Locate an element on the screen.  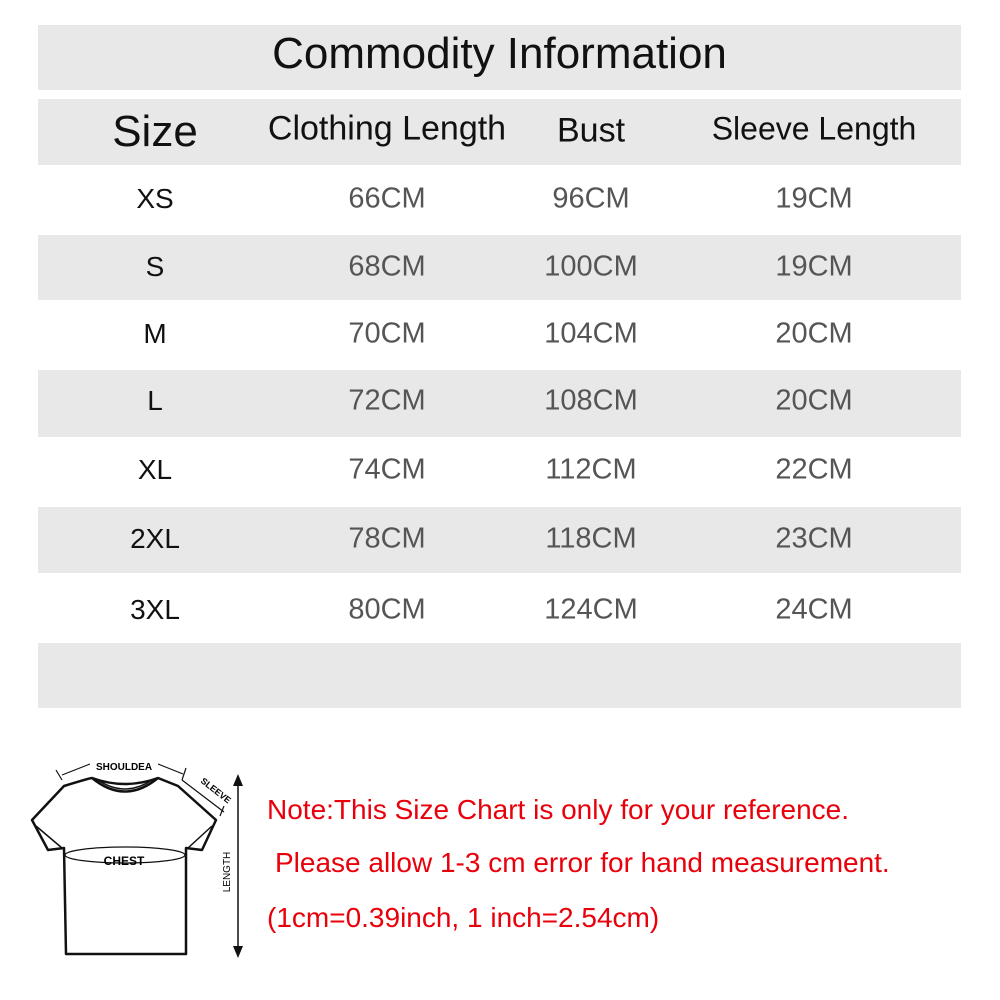
measurement-cell: 24CM is located at coordinates (814, 609).